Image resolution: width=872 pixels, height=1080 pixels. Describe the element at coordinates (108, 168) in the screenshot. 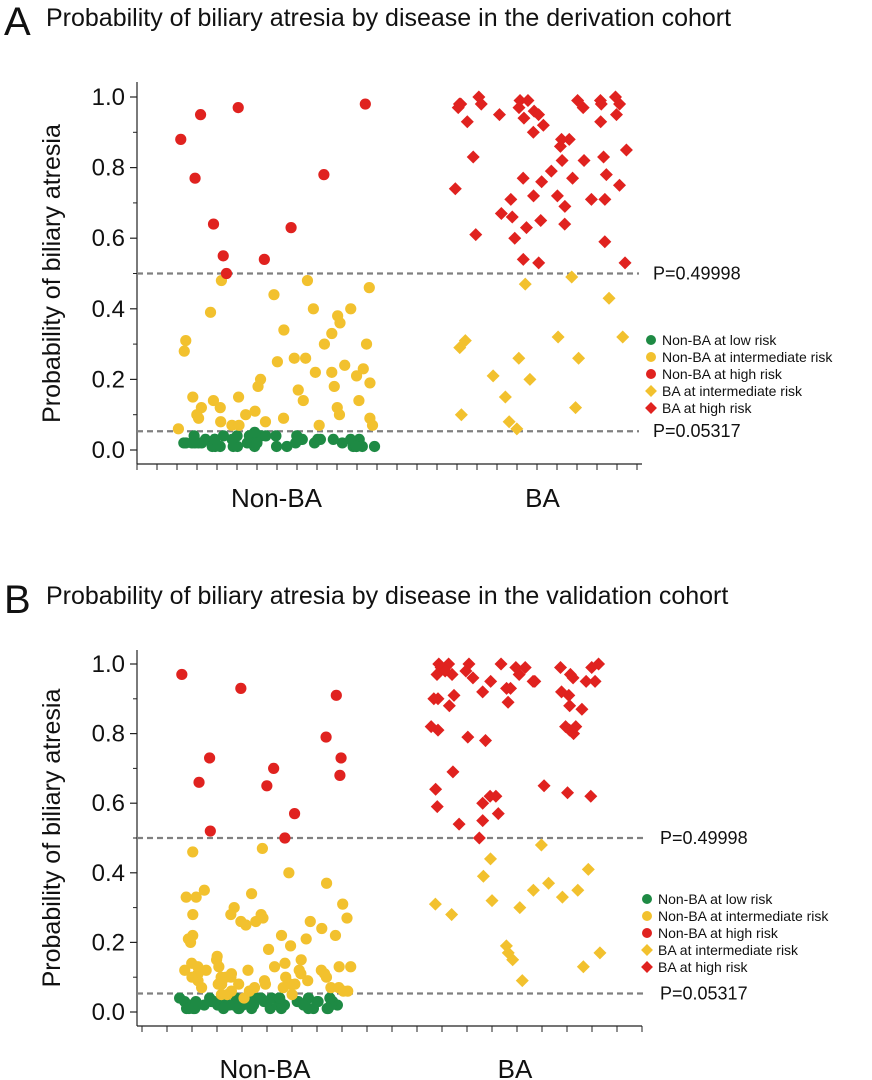

I see `panel-a-y-tick-label: 0.8` at that location.